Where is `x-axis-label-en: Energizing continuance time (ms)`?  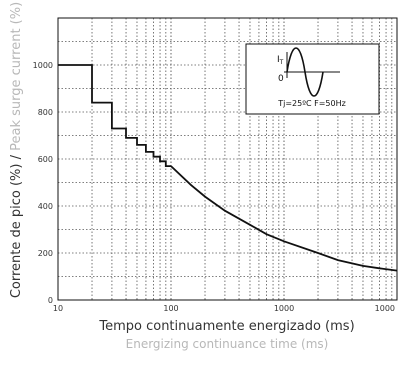
x-axis-label-en: Energizing continuance time (ms) is located at coordinates (227, 344).